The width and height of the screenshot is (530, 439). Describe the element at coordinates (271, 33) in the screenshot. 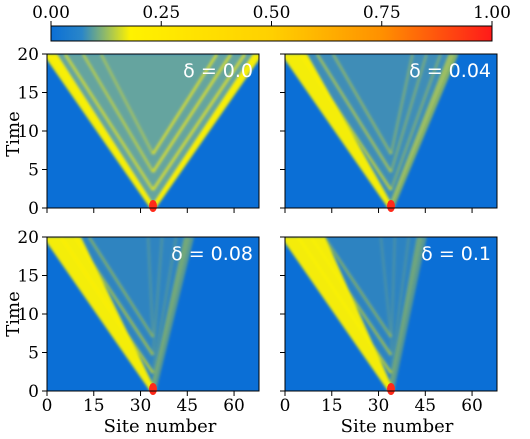

I see `colorbar-bar` at that location.